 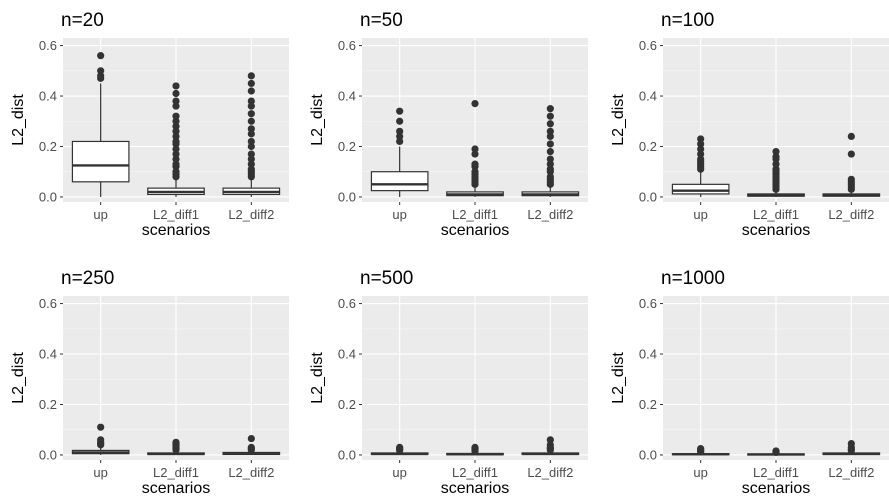 I want to click on panel-title: n=250, so click(x=87, y=278).